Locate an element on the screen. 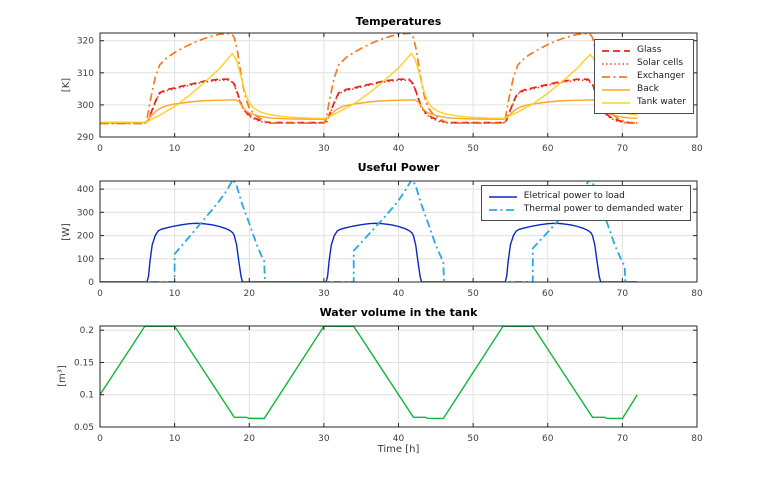 The height and width of the screenshot is (480, 770). legend-item-thermal-power-to-demanded-water: Thermal power to demanded water is located at coordinates (585, 209).